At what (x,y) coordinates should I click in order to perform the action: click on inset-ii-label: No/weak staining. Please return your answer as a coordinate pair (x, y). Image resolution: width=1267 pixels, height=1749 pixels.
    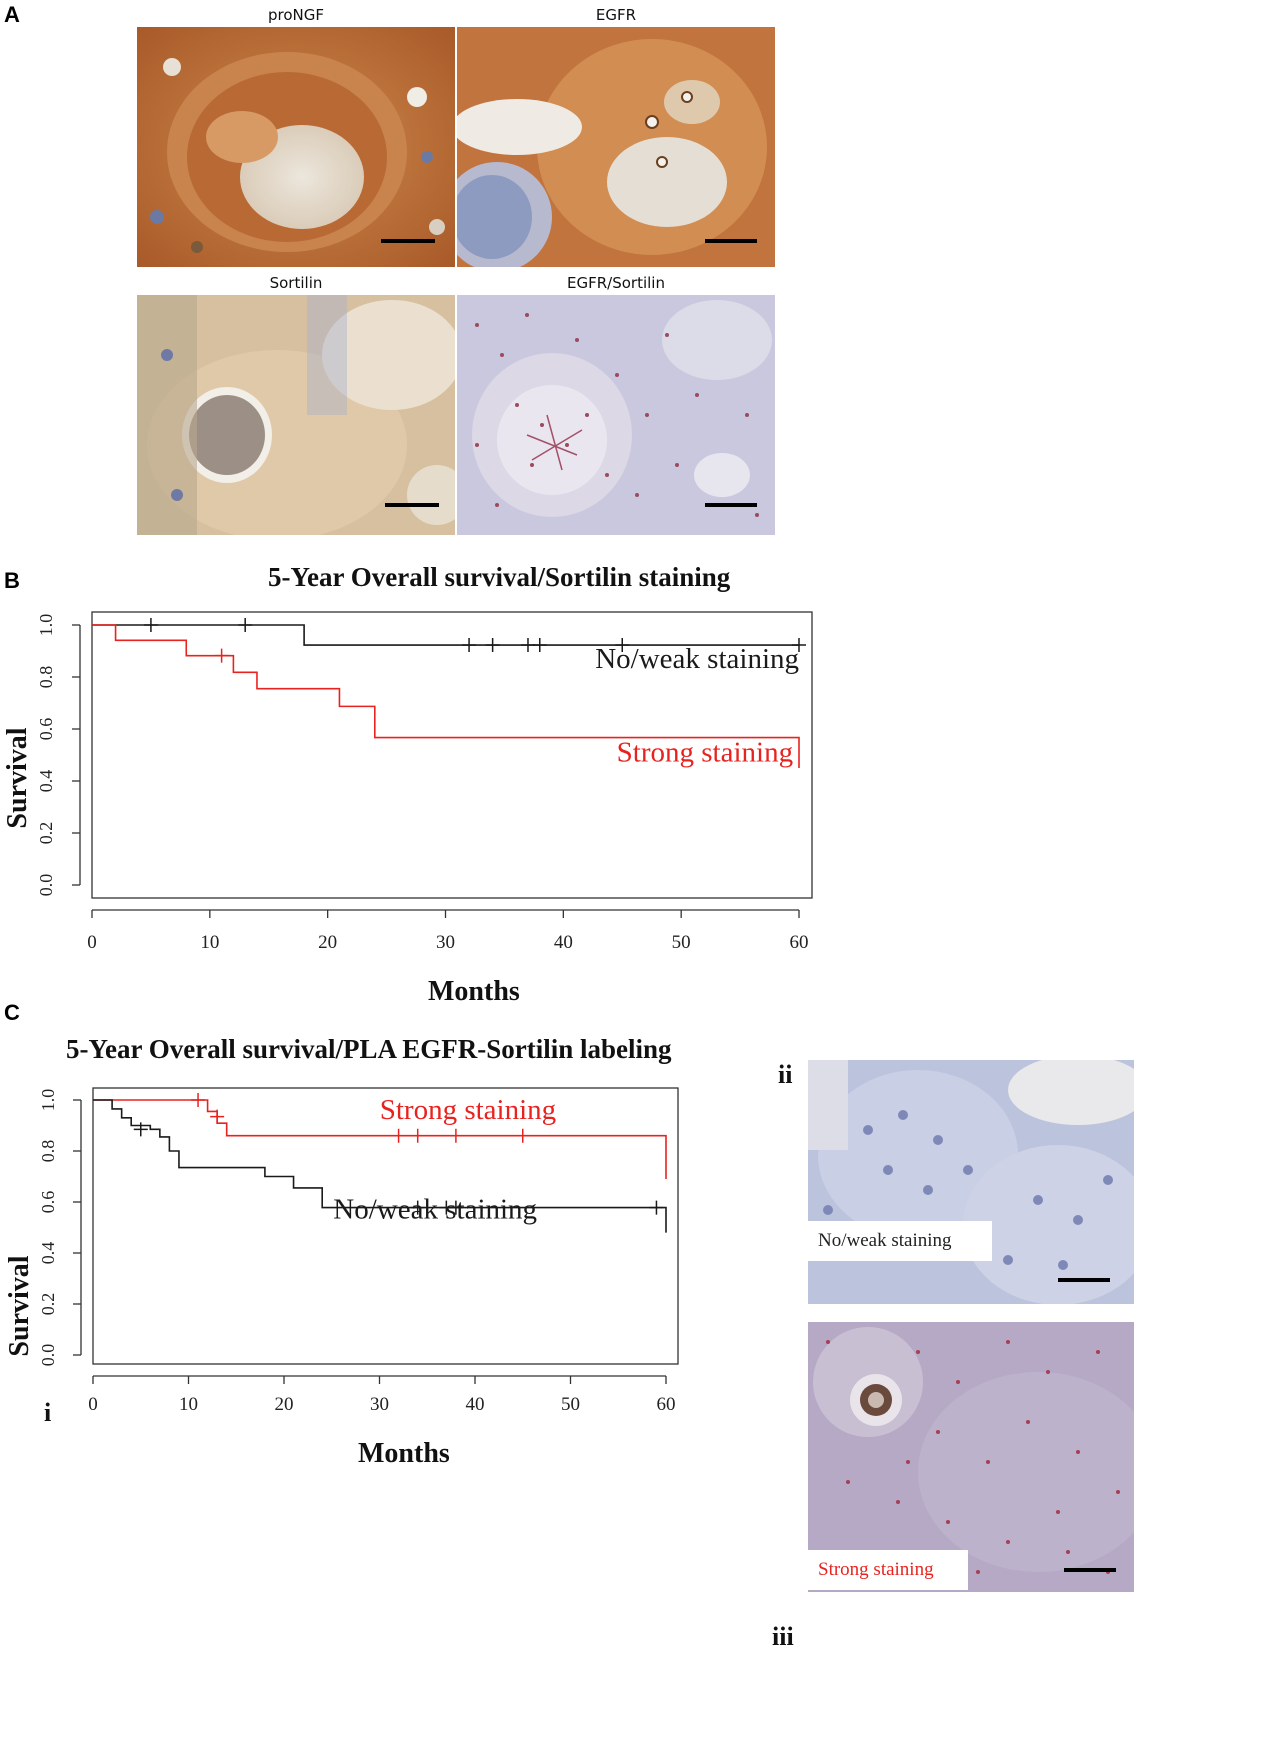
    Looking at the image, I should click on (885, 1240).